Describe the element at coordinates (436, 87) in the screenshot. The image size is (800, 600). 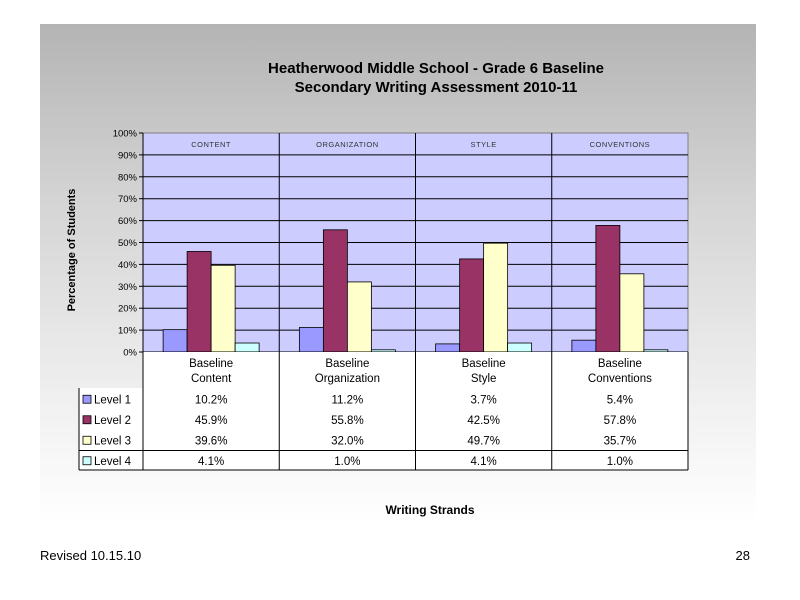
I see `chart-title-line-2: Secondary Writing Assessment 2010-11` at that location.